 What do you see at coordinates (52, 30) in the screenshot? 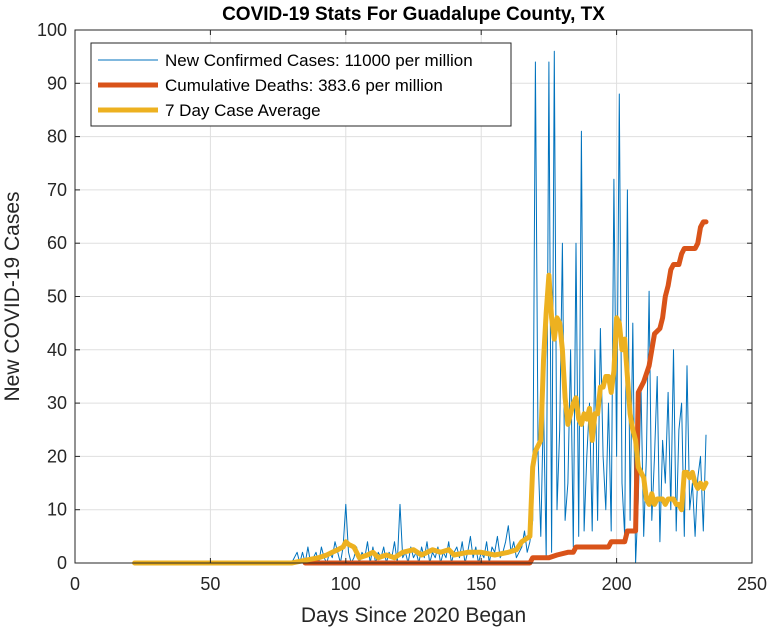
I see `y-tick-label: 100` at bounding box center [52, 30].